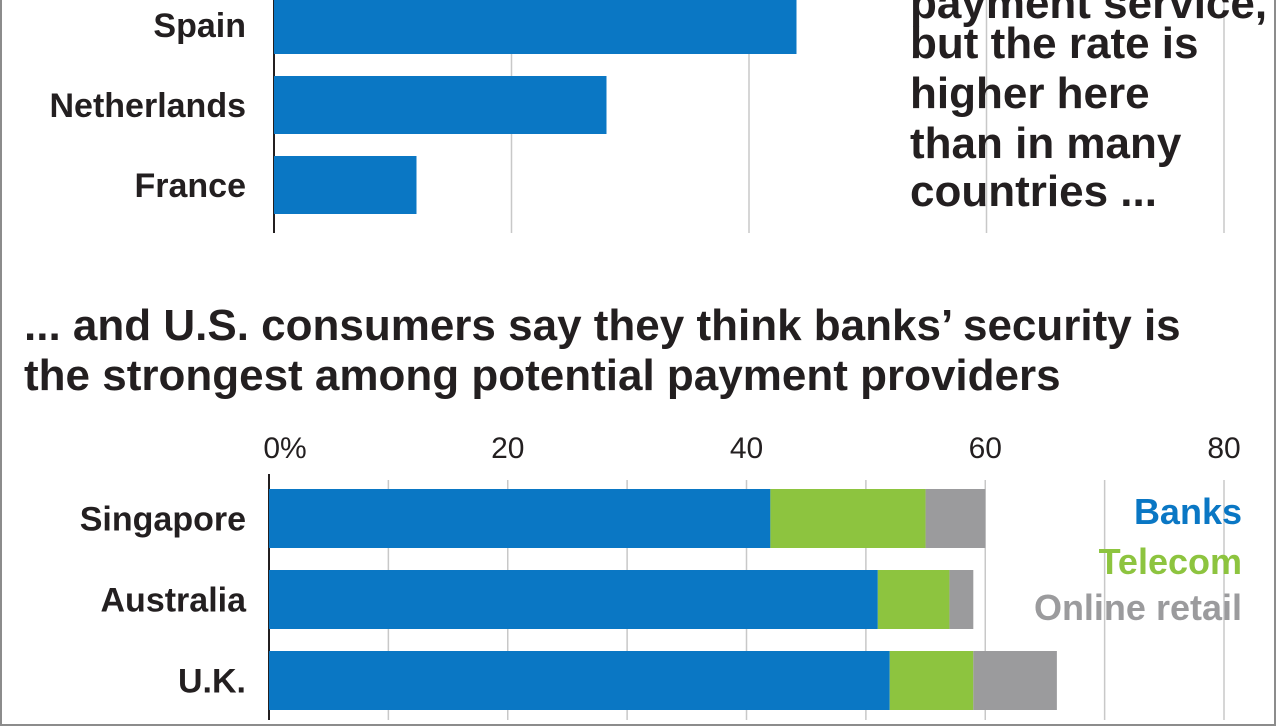 The width and height of the screenshot is (1280, 726). What do you see at coordinates (507, 448) in the screenshot?
I see `tick-label: 20` at bounding box center [507, 448].